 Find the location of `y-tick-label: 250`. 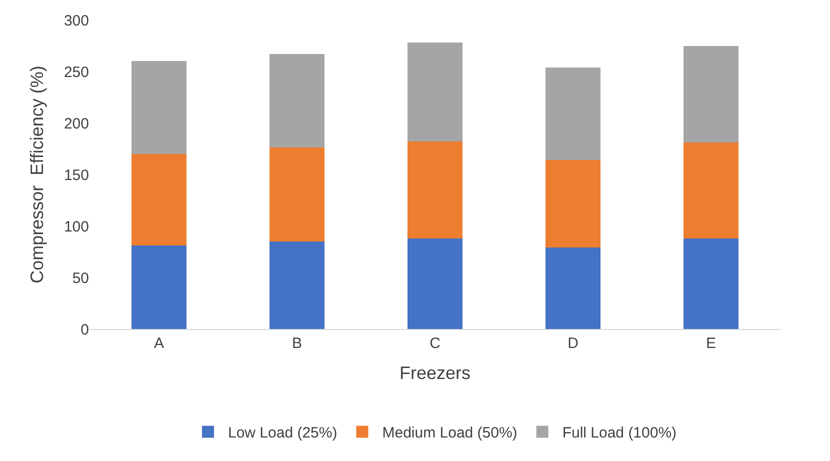

y-tick-label: 250 is located at coordinates (76, 72).